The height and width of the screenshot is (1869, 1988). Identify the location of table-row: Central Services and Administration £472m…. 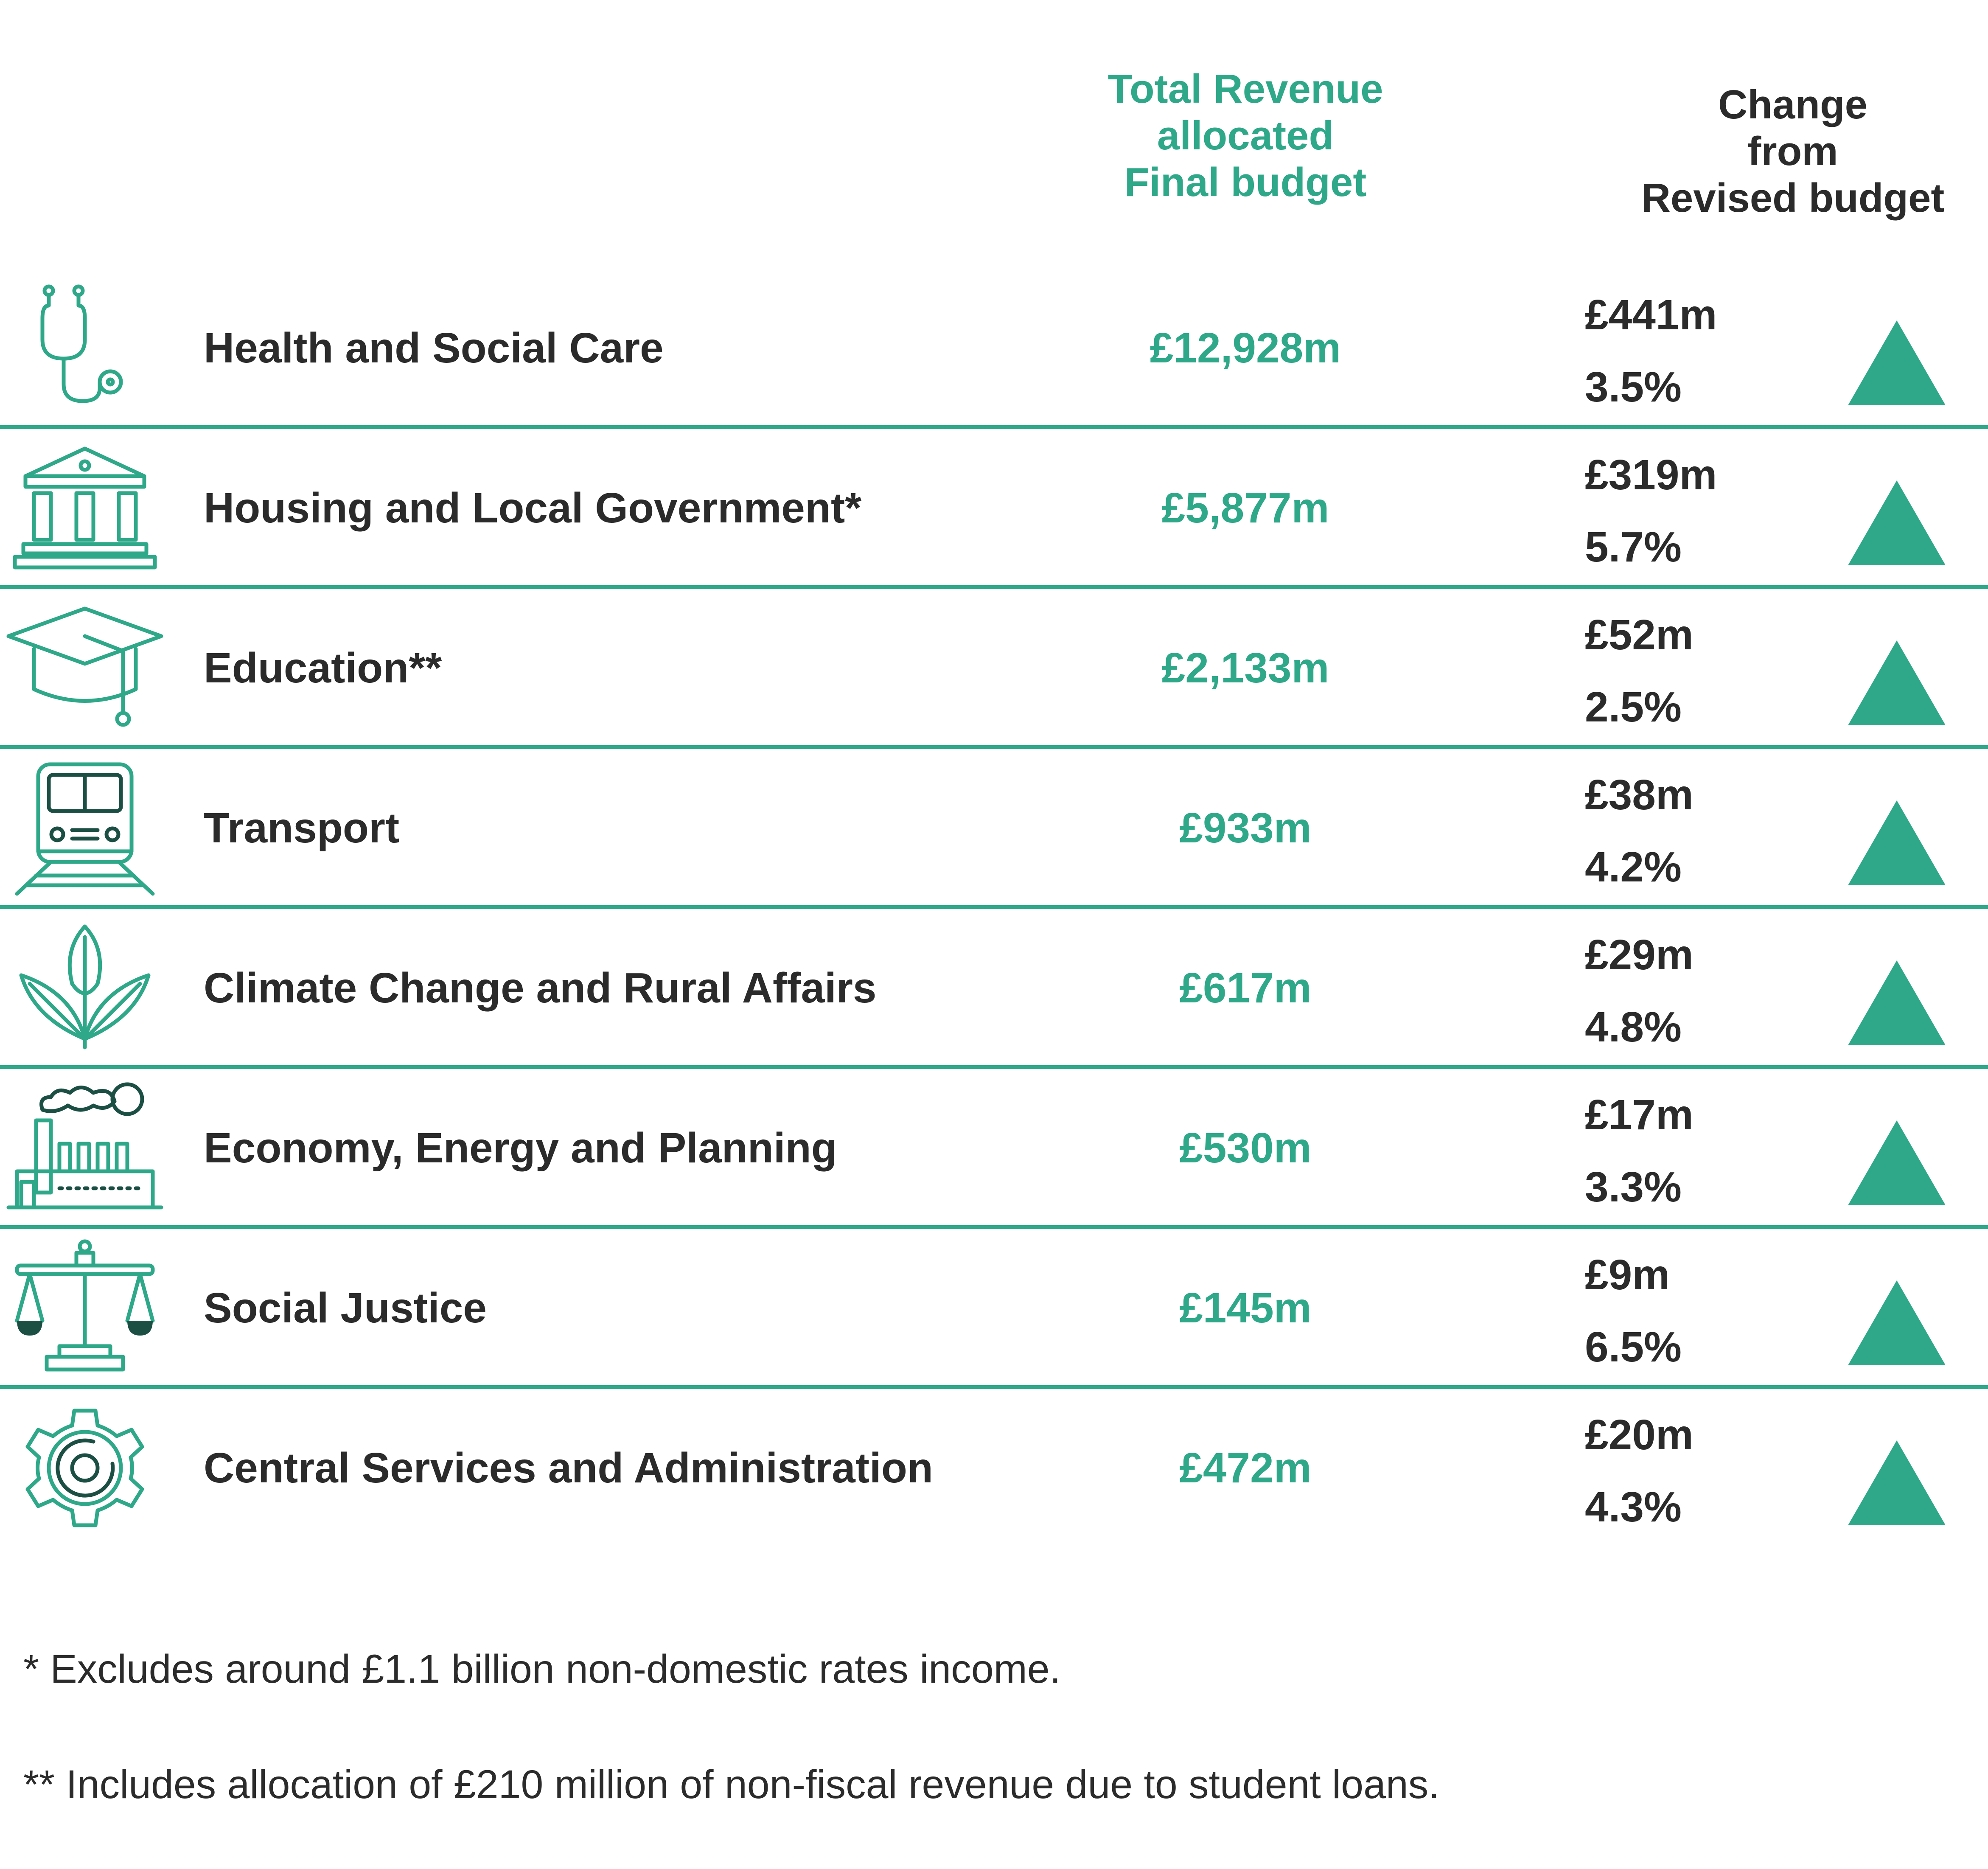
(994, 1467).